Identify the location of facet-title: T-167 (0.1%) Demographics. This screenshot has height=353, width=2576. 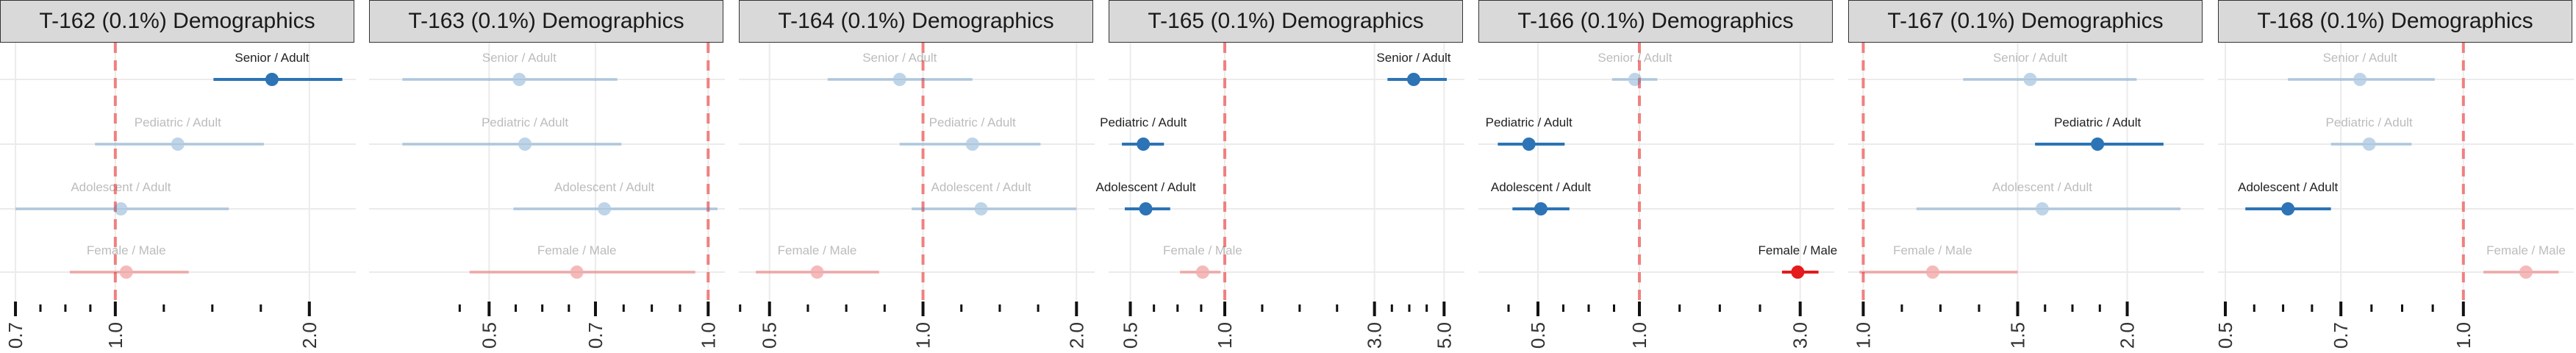
(2025, 21).